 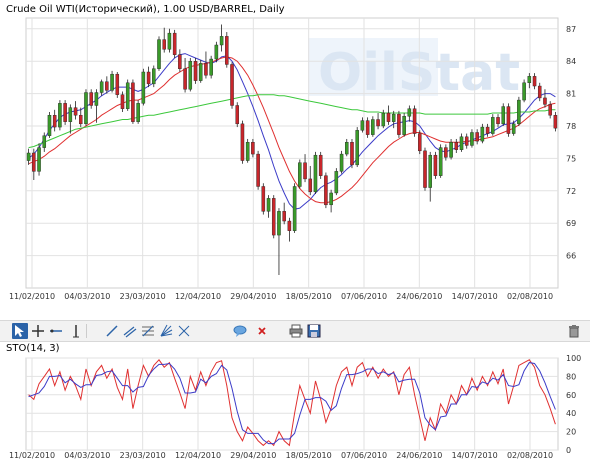 I want to click on cursor-arrow-tool-button, so click(x=20, y=331).